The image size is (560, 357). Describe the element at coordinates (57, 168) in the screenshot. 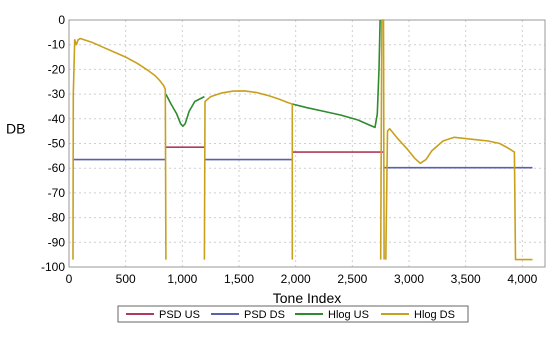

I see `y-tick-label: -60` at that location.